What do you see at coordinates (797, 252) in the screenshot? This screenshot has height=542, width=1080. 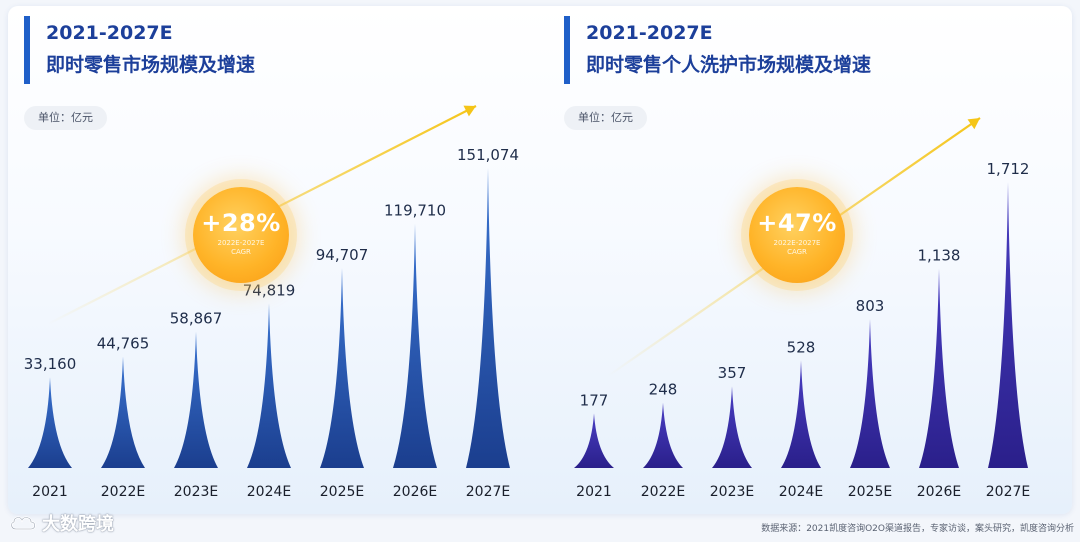 I see `right-cagr-label: CAGR` at bounding box center [797, 252].